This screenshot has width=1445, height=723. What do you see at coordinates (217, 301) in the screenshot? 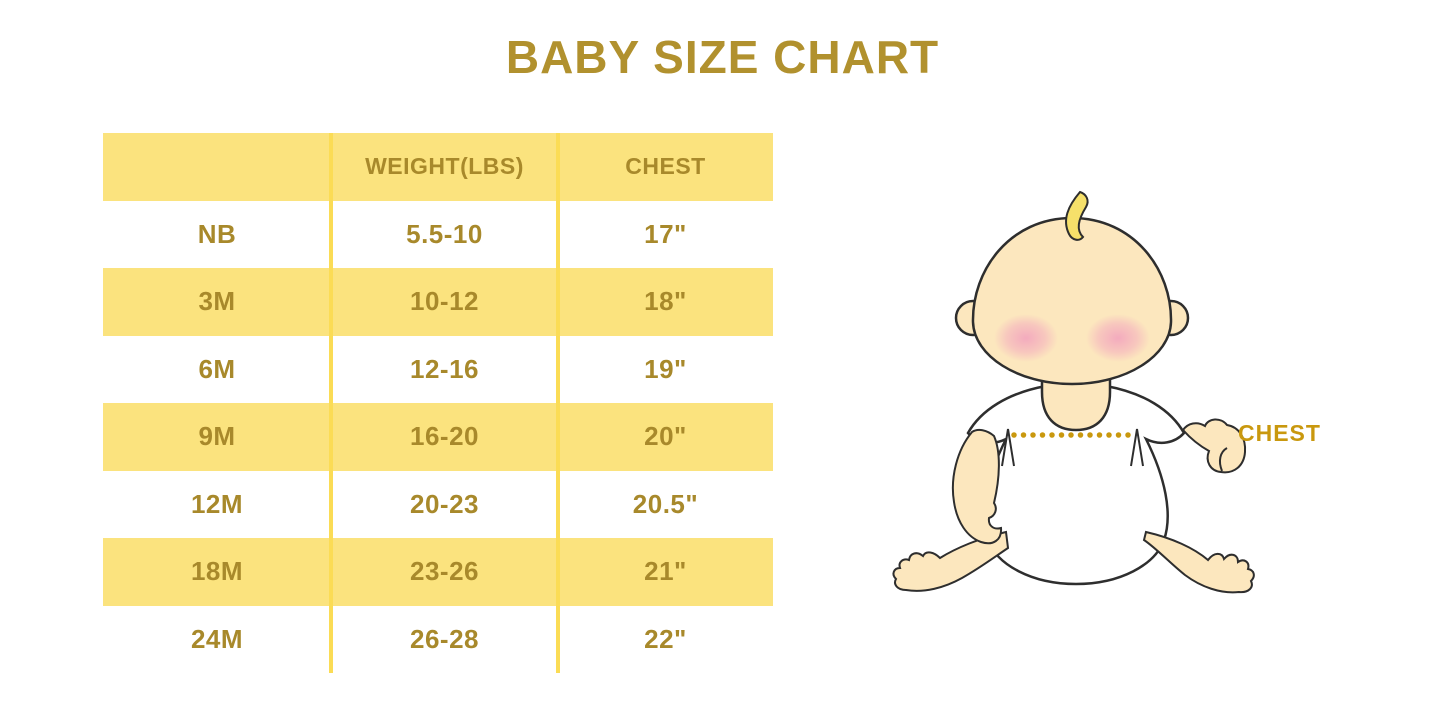
I see `cell-size: 3M` at bounding box center [217, 301].